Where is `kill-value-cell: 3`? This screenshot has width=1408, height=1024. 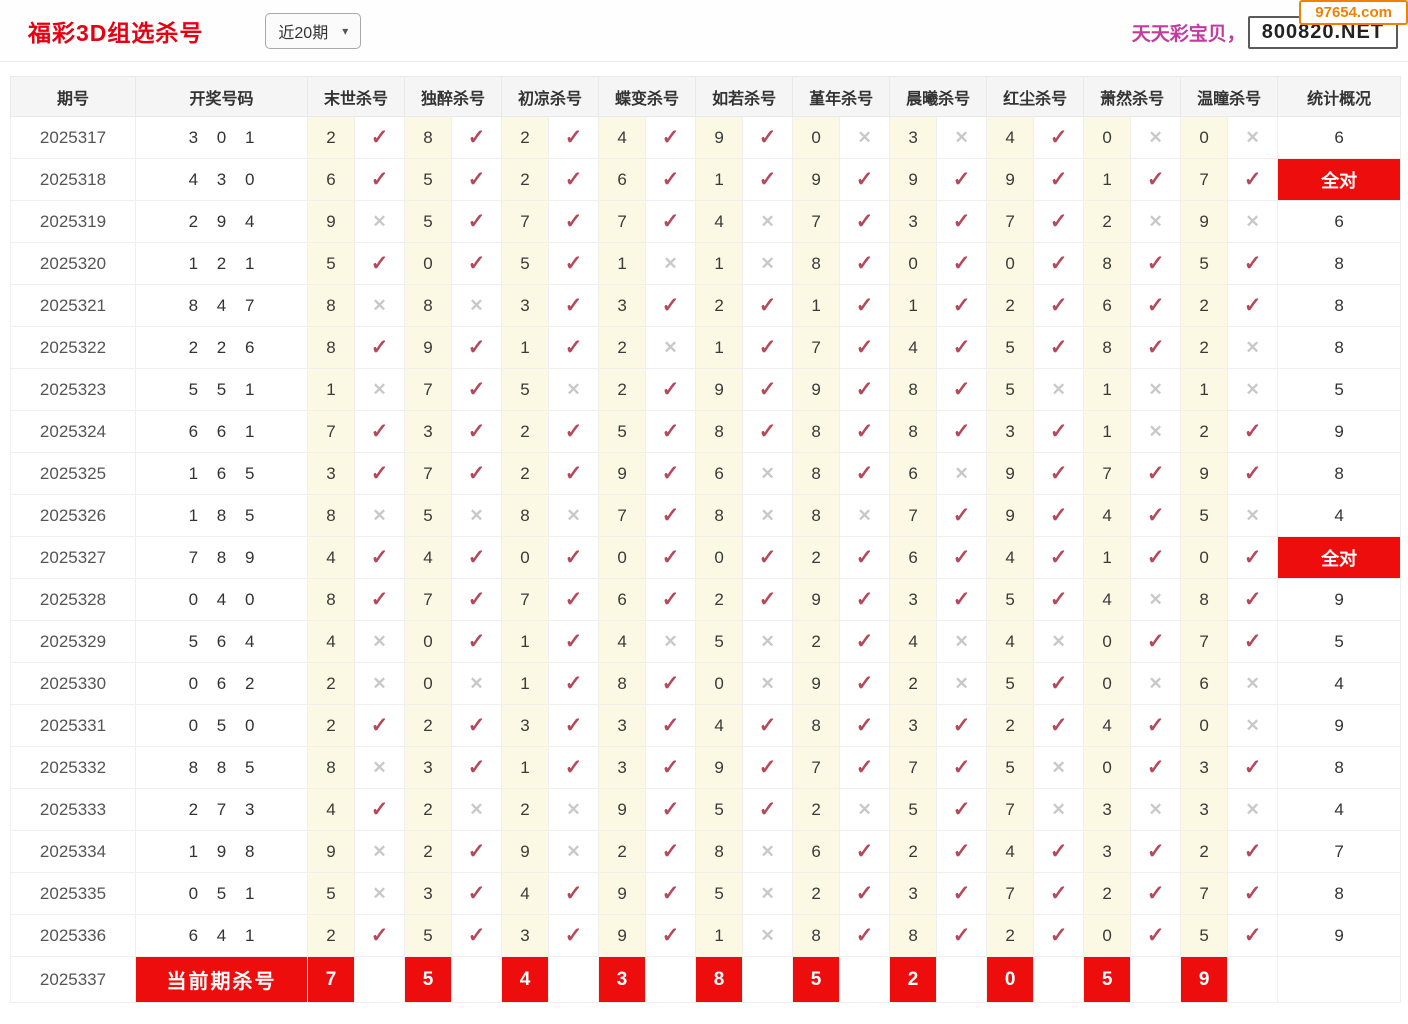
kill-value-cell: 3 is located at coordinates (1010, 431).